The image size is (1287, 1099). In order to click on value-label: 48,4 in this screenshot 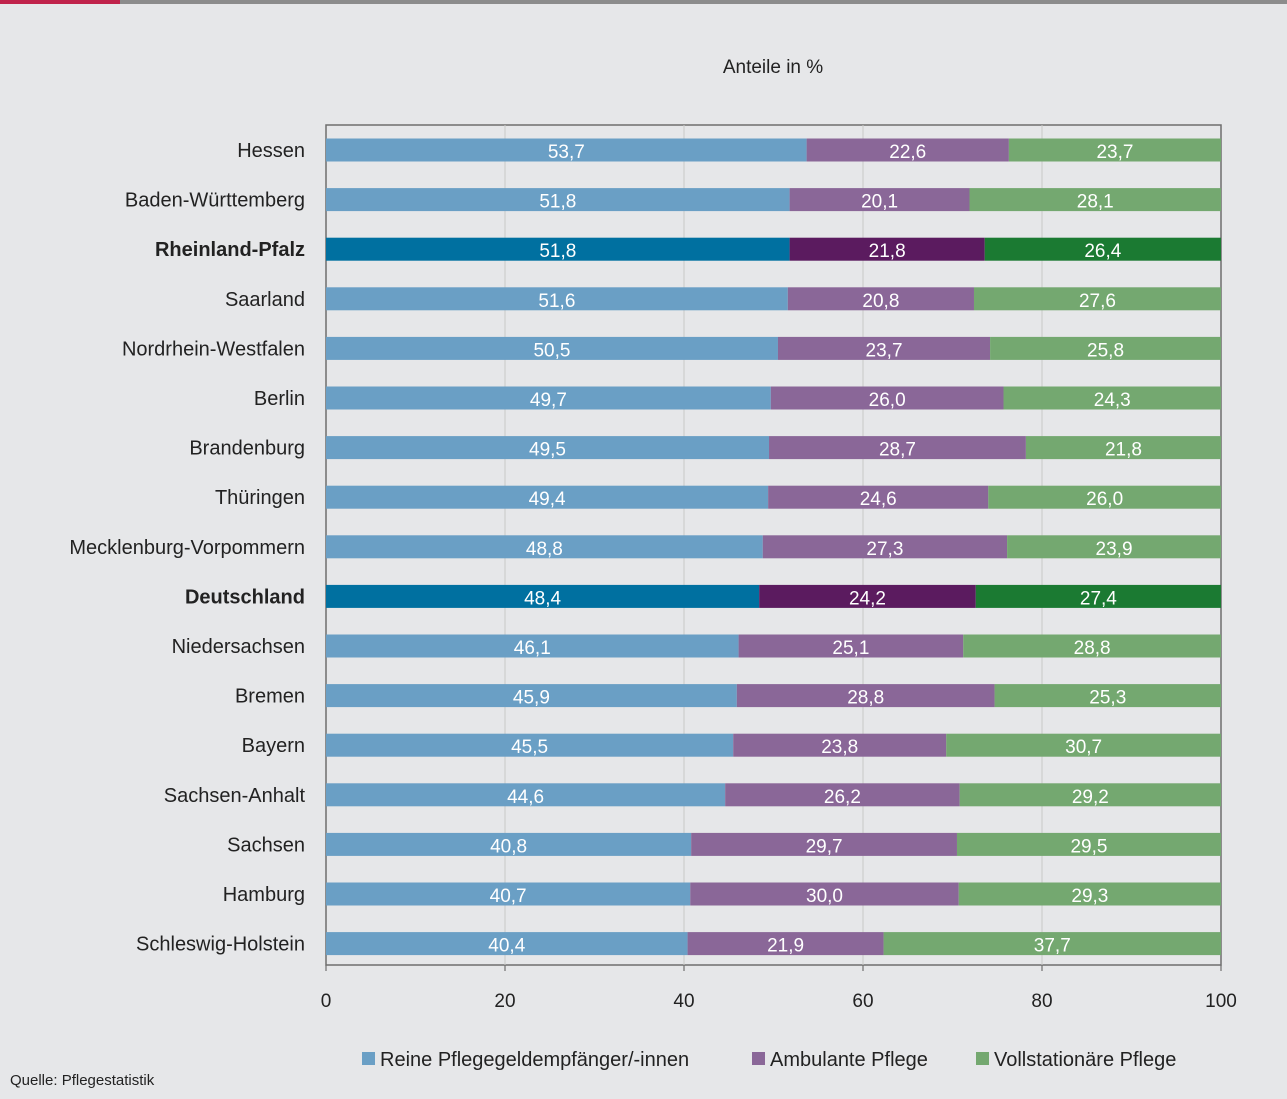, I will do `click(542, 598)`.